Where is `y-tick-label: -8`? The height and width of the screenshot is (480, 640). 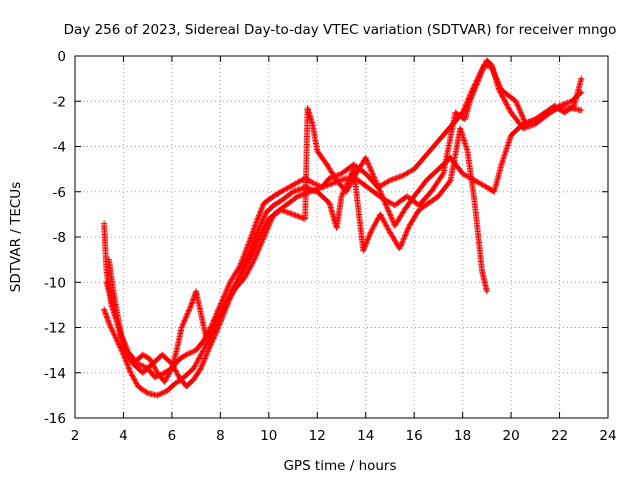
y-tick-label: -8 is located at coordinates (59, 238).